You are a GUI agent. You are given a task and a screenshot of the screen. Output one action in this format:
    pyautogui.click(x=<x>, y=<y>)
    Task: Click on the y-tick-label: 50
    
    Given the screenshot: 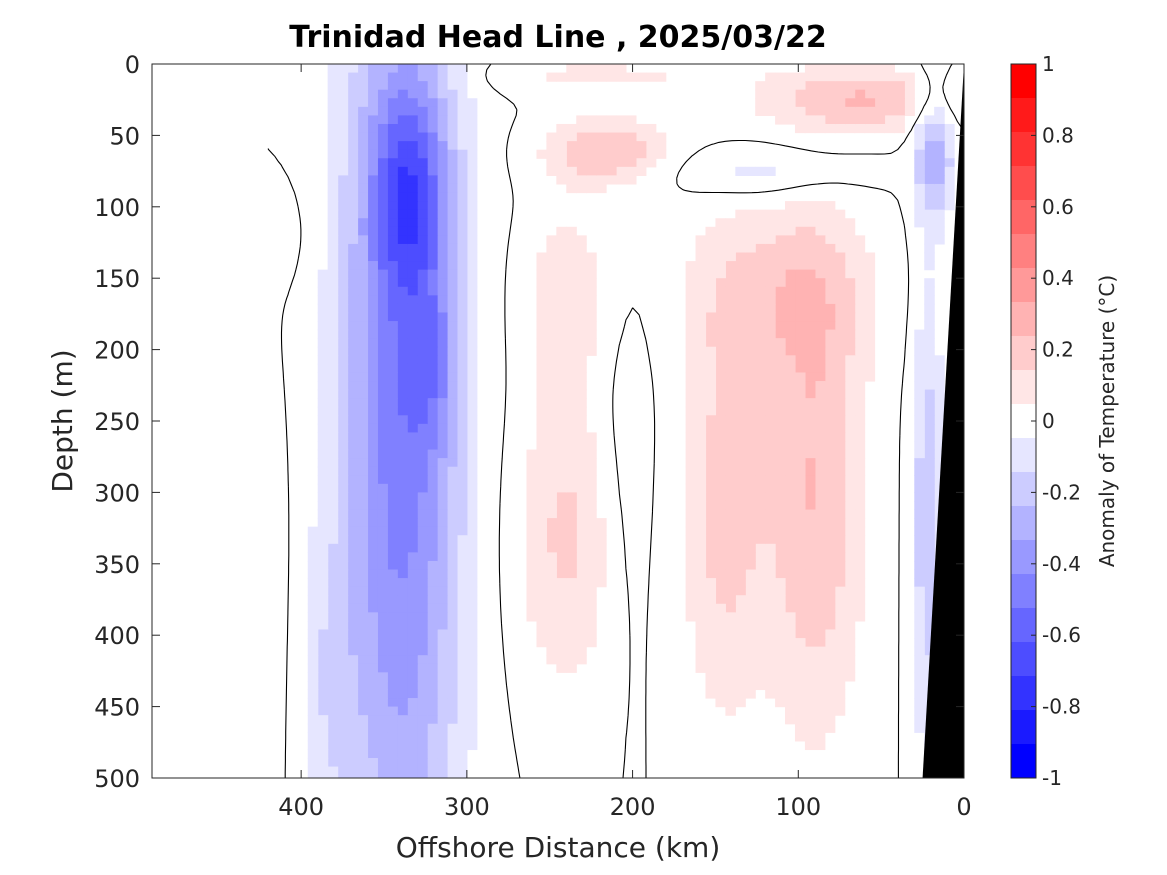 What is the action you would take?
    pyautogui.click(x=124, y=136)
    